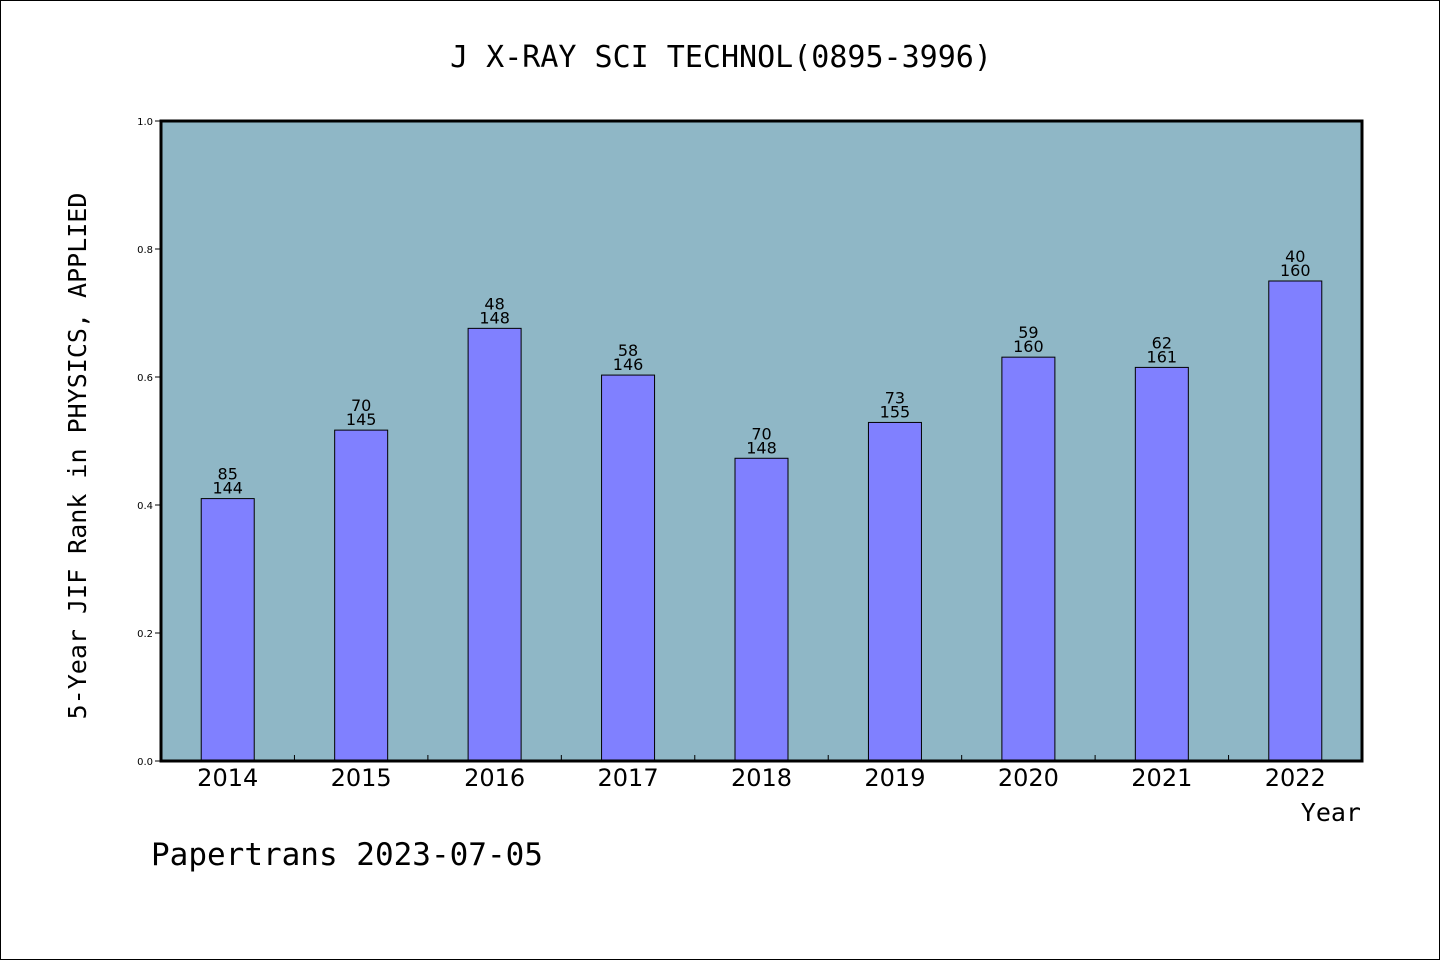  What do you see at coordinates (145, 250) in the screenshot?
I see `y-tick-label: 0.8` at bounding box center [145, 250].